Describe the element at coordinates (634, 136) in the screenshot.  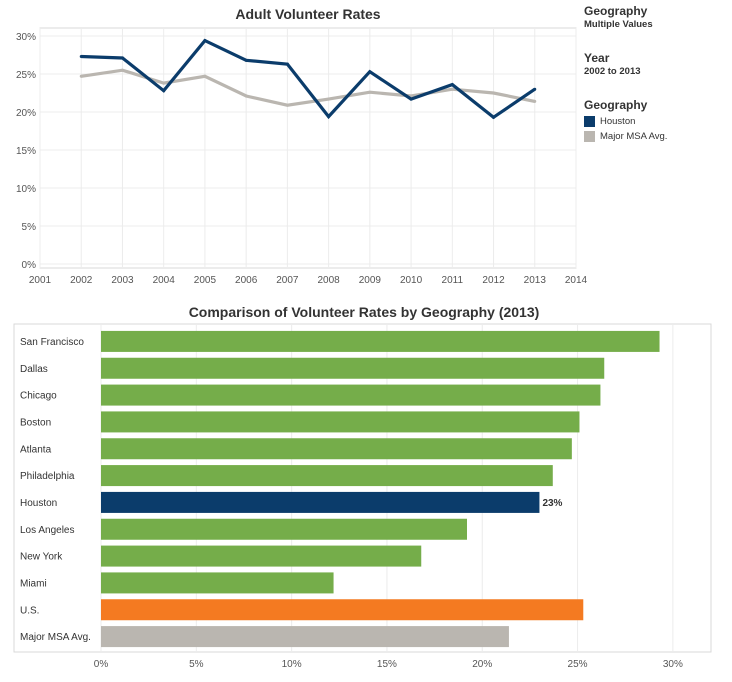
I see `legend-label-major-msa-avg: Major MSA Avg.` at that location.